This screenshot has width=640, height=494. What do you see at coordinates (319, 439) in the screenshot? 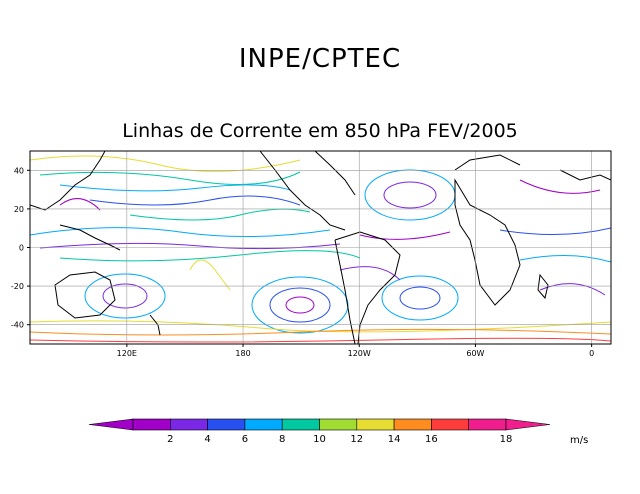
I see `colorbar-label: 10` at bounding box center [319, 439].